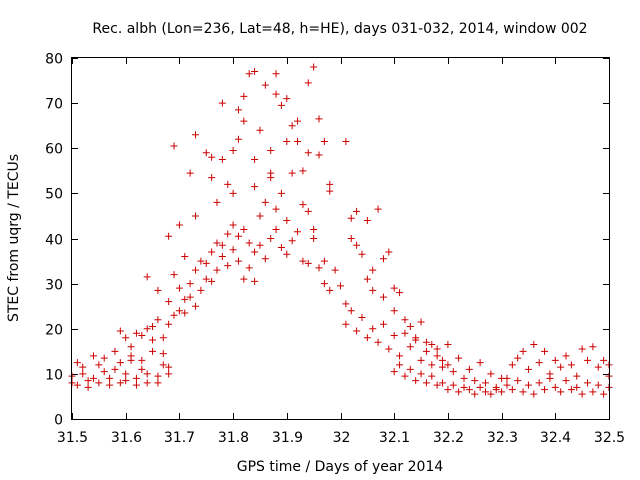 The image size is (640, 480). Describe the element at coordinates (126, 438) in the screenshot. I see `x-tick-label: 31.6` at that location.